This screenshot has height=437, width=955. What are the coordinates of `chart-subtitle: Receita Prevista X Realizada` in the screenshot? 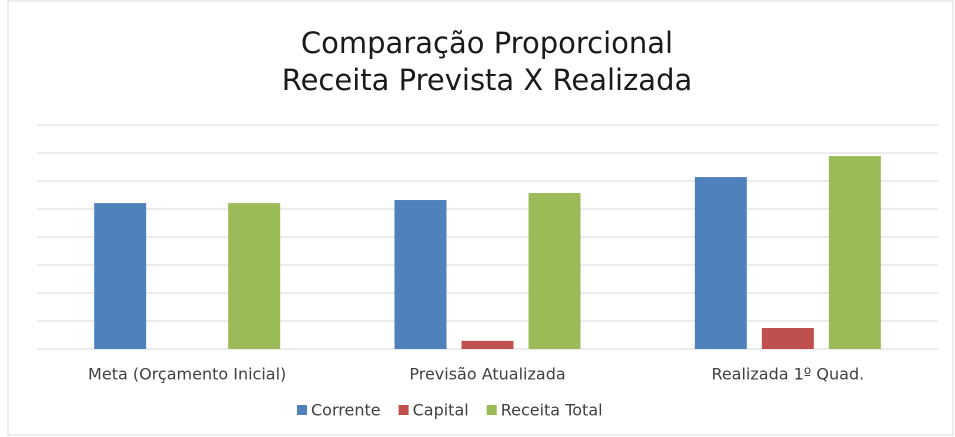 It's located at (487, 80).